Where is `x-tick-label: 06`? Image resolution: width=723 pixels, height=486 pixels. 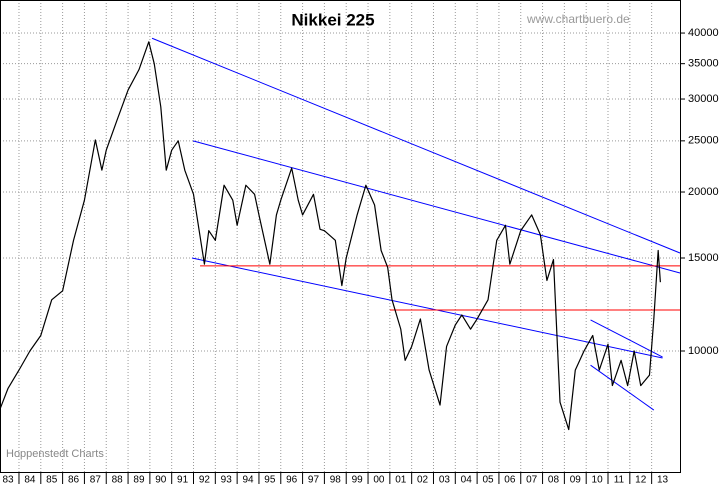 x-tick-label: 06 is located at coordinates (510, 480).